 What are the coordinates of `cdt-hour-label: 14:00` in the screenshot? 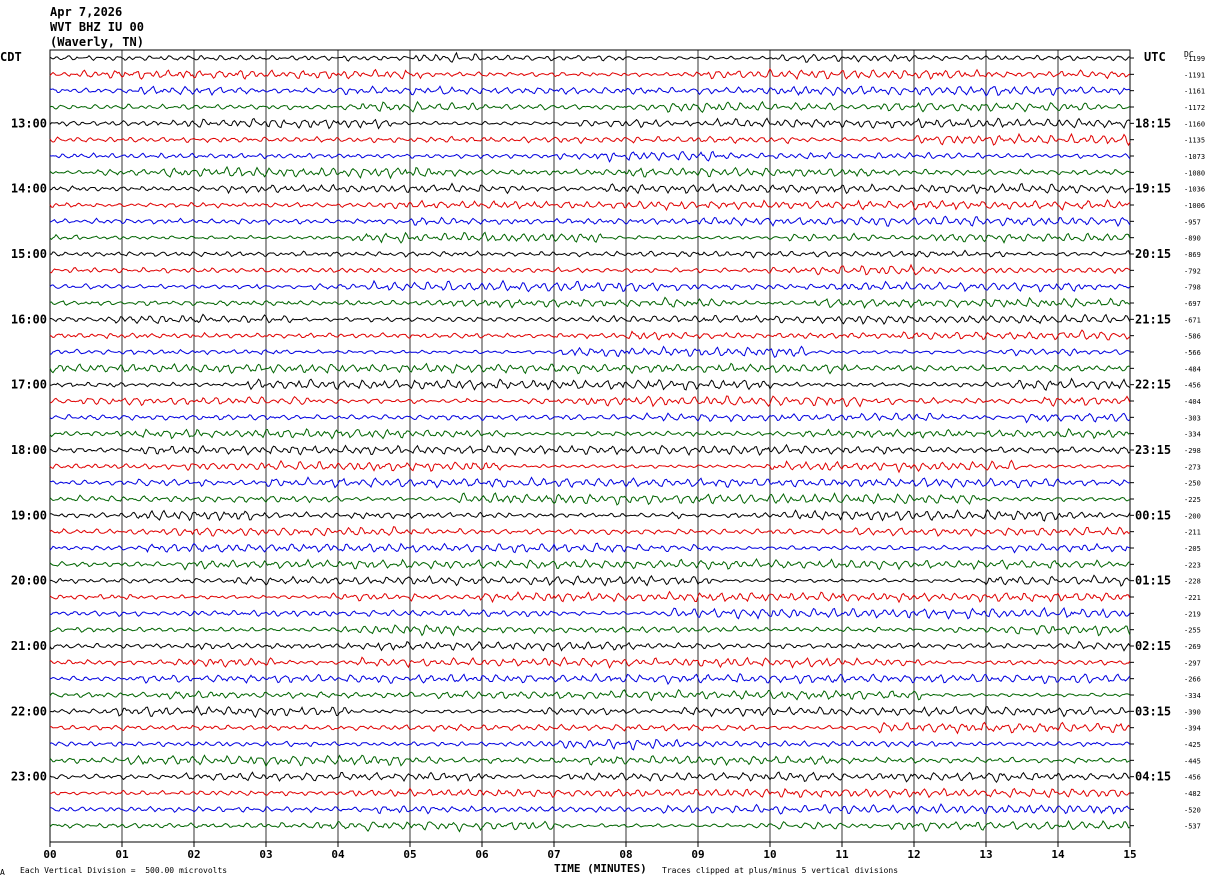 It's located at (29, 189).